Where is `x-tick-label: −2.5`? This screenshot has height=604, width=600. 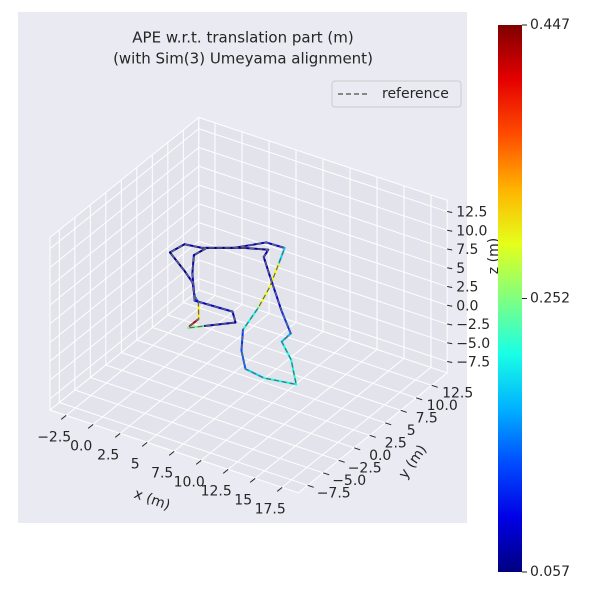 x-tick-label: −2.5 is located at coordinates (54, 437).